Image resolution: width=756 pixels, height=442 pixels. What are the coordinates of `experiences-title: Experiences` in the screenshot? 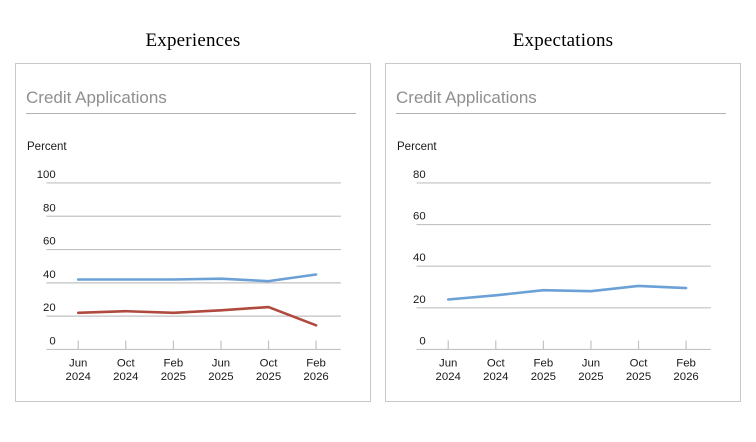 It's located at (193, 40).